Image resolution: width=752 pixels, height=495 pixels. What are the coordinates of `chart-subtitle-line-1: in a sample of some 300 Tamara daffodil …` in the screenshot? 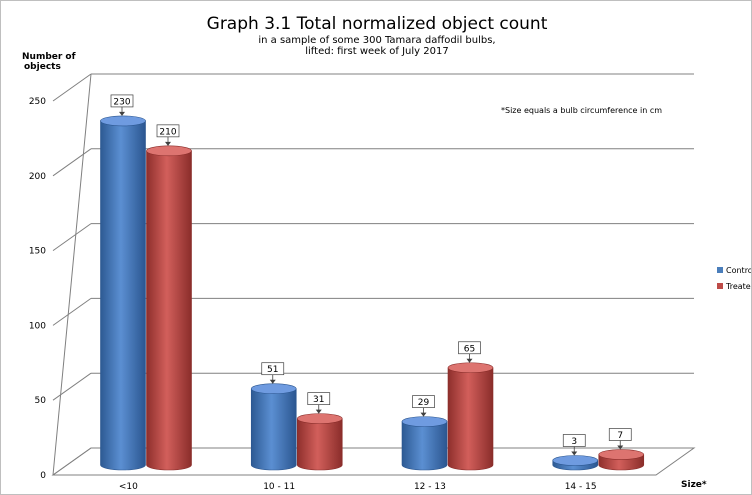 It's located at (376, 40).